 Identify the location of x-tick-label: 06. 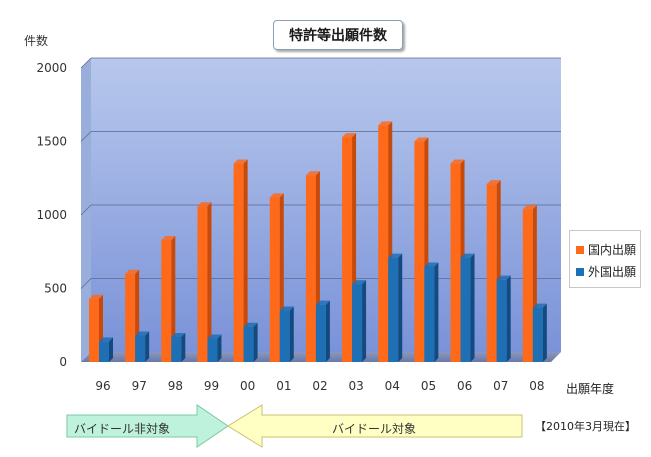
(464, 386).